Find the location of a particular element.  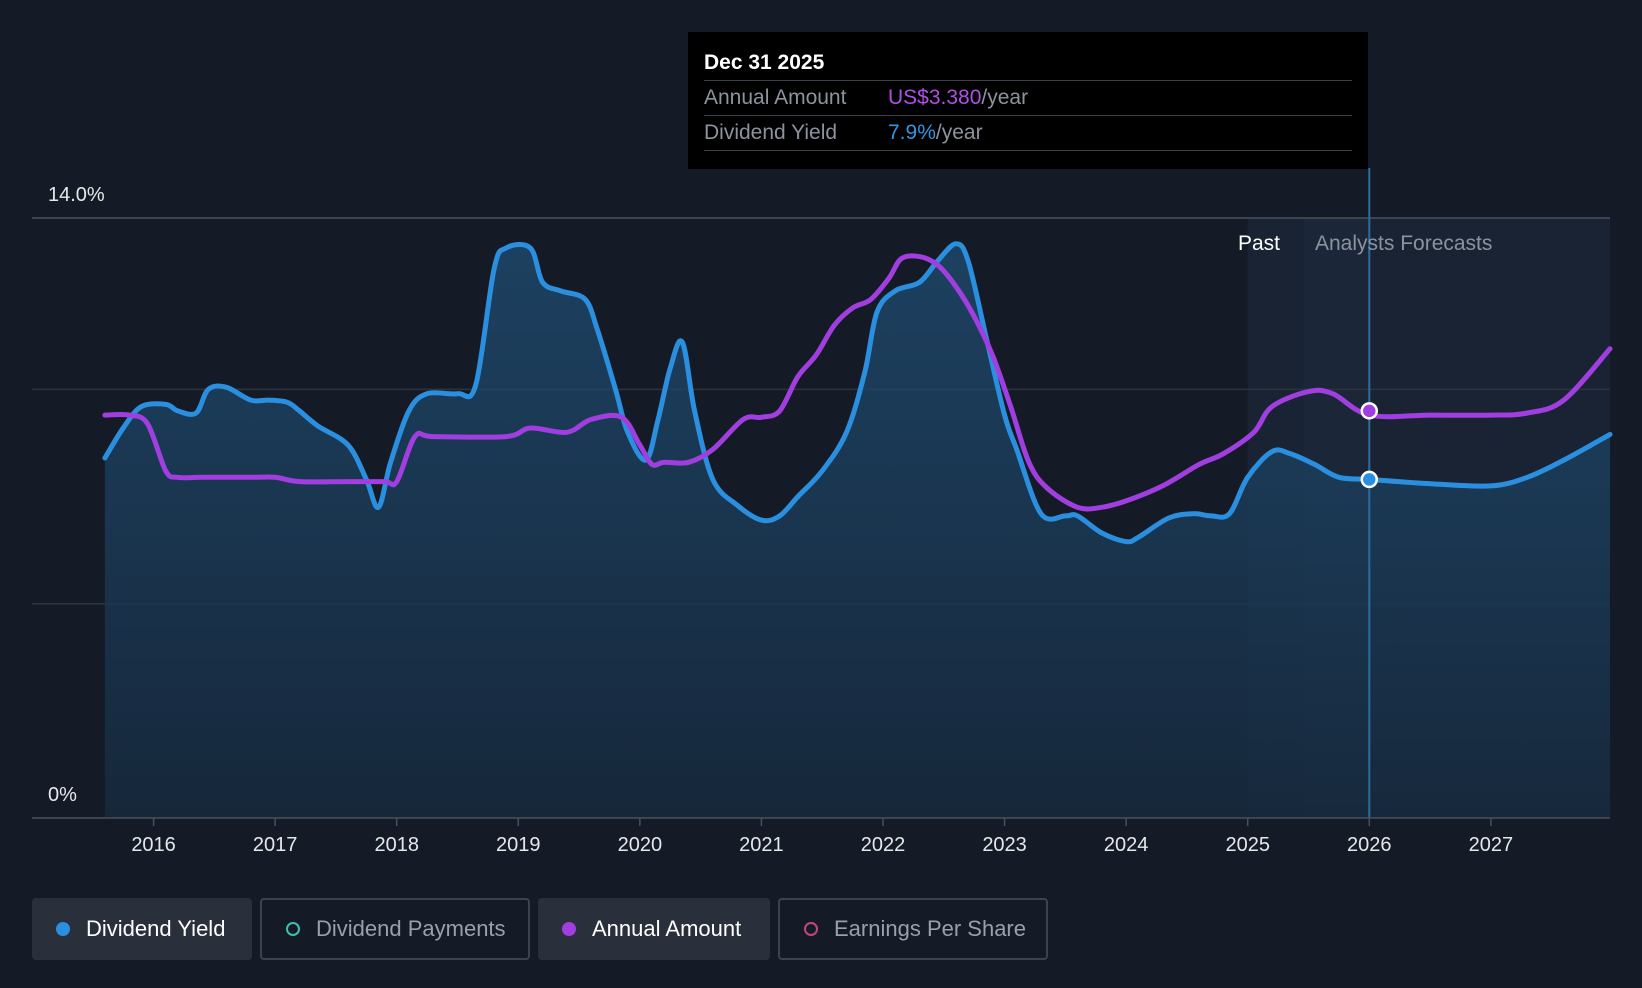

tooltip-date: Dec 31 2025 is located at coordinates (1028, 64).